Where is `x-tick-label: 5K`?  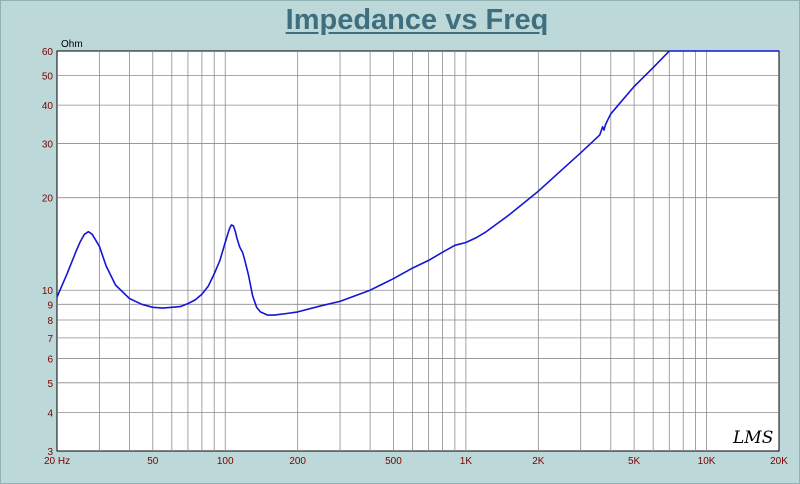
x-tick-label: 5K is located at coordinates (634, 461).